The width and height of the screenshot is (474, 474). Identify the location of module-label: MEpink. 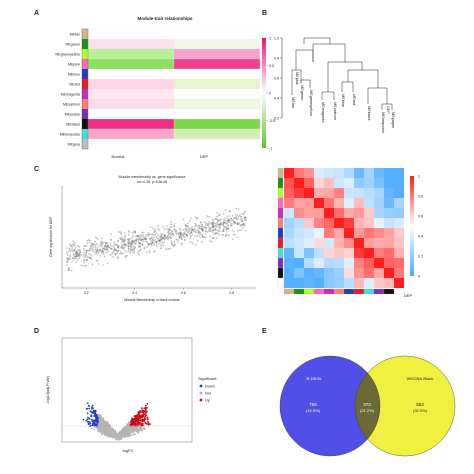
(74, 64).